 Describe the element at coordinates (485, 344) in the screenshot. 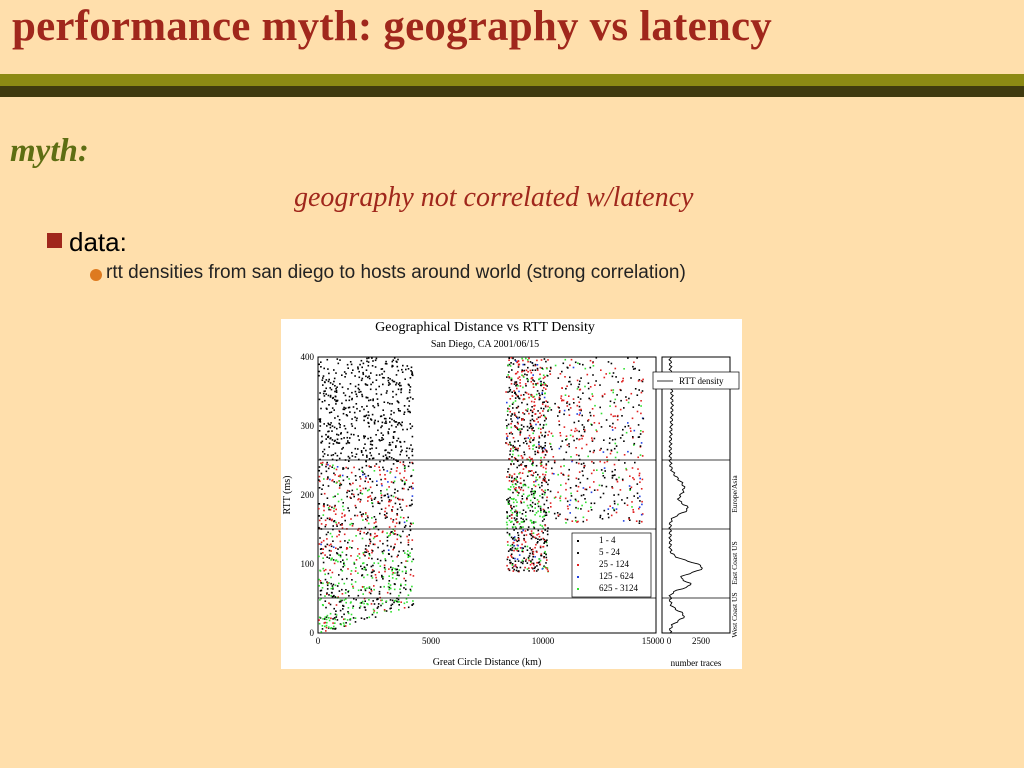

I see `figure-subtitle: San Diego, CA 2001/06/15` at that location.